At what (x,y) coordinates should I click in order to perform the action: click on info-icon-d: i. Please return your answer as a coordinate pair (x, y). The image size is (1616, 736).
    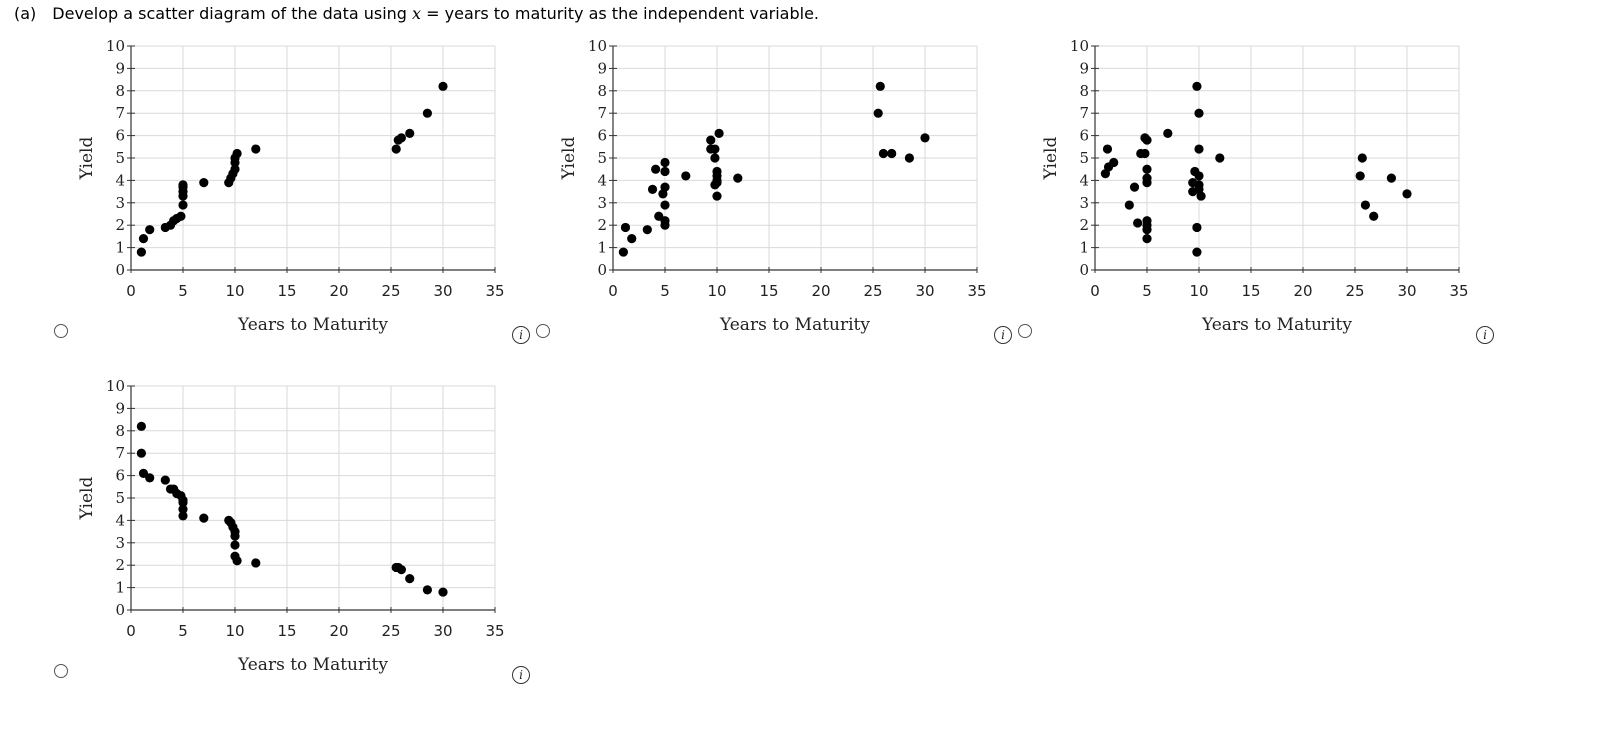
    Looking at the image, I should click on (521, 675).